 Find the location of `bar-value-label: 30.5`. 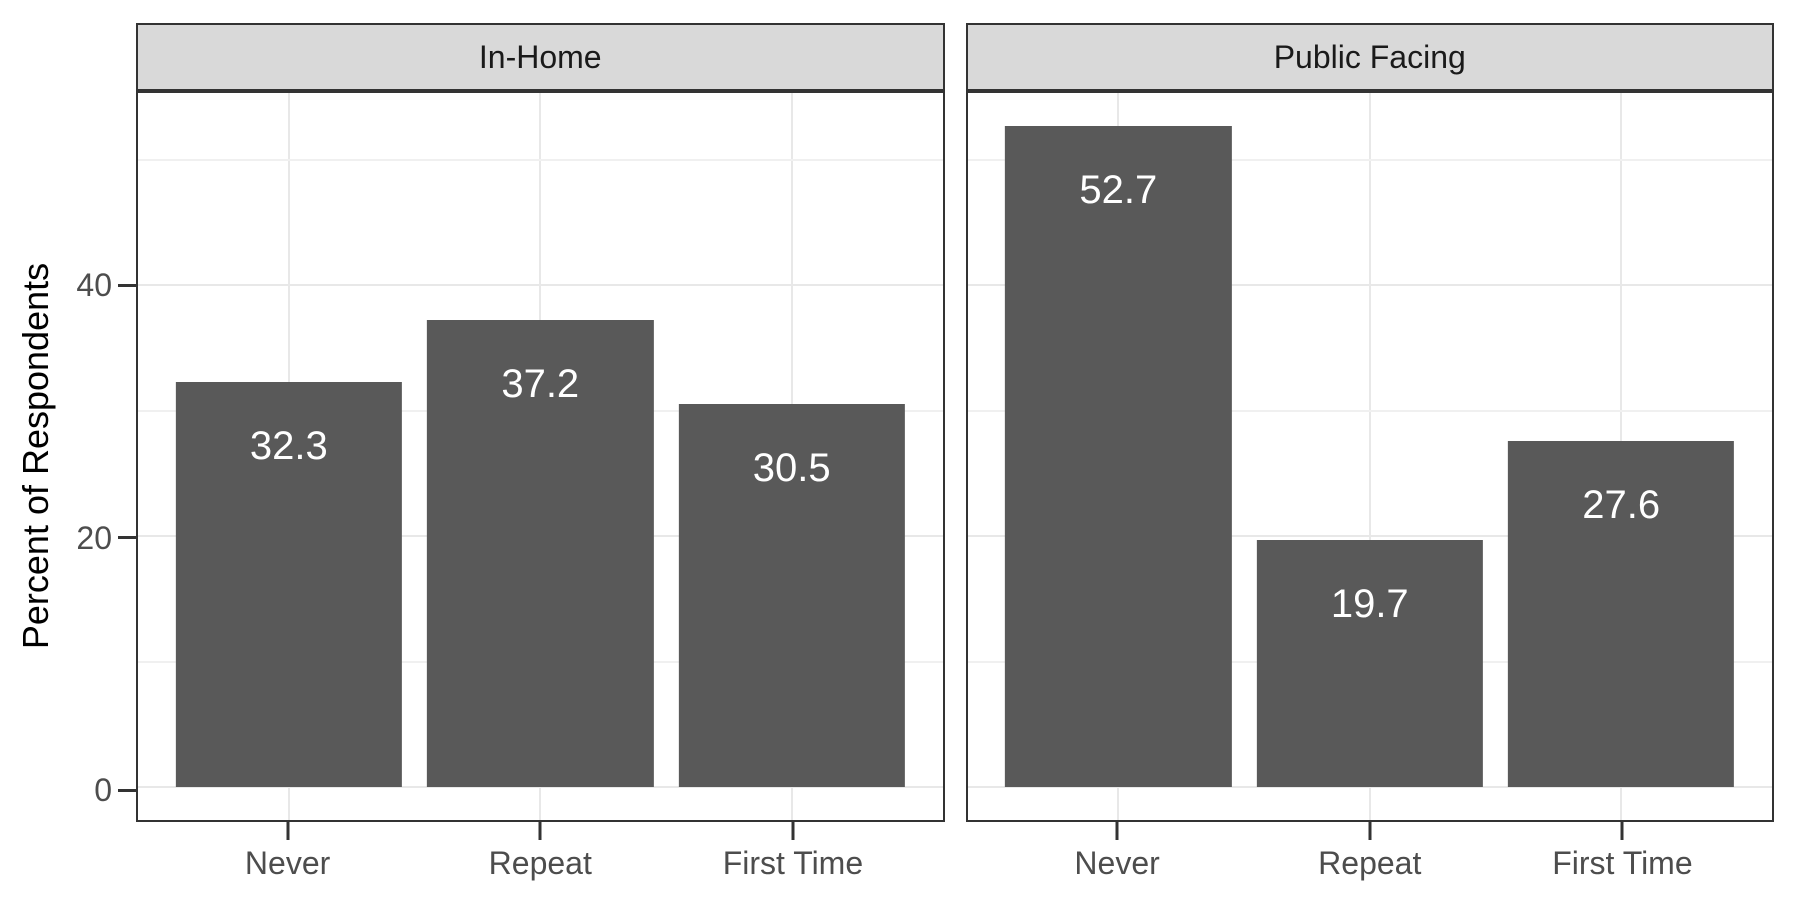

bar-value-label: 30.5 is located at coordinates (791, 468).